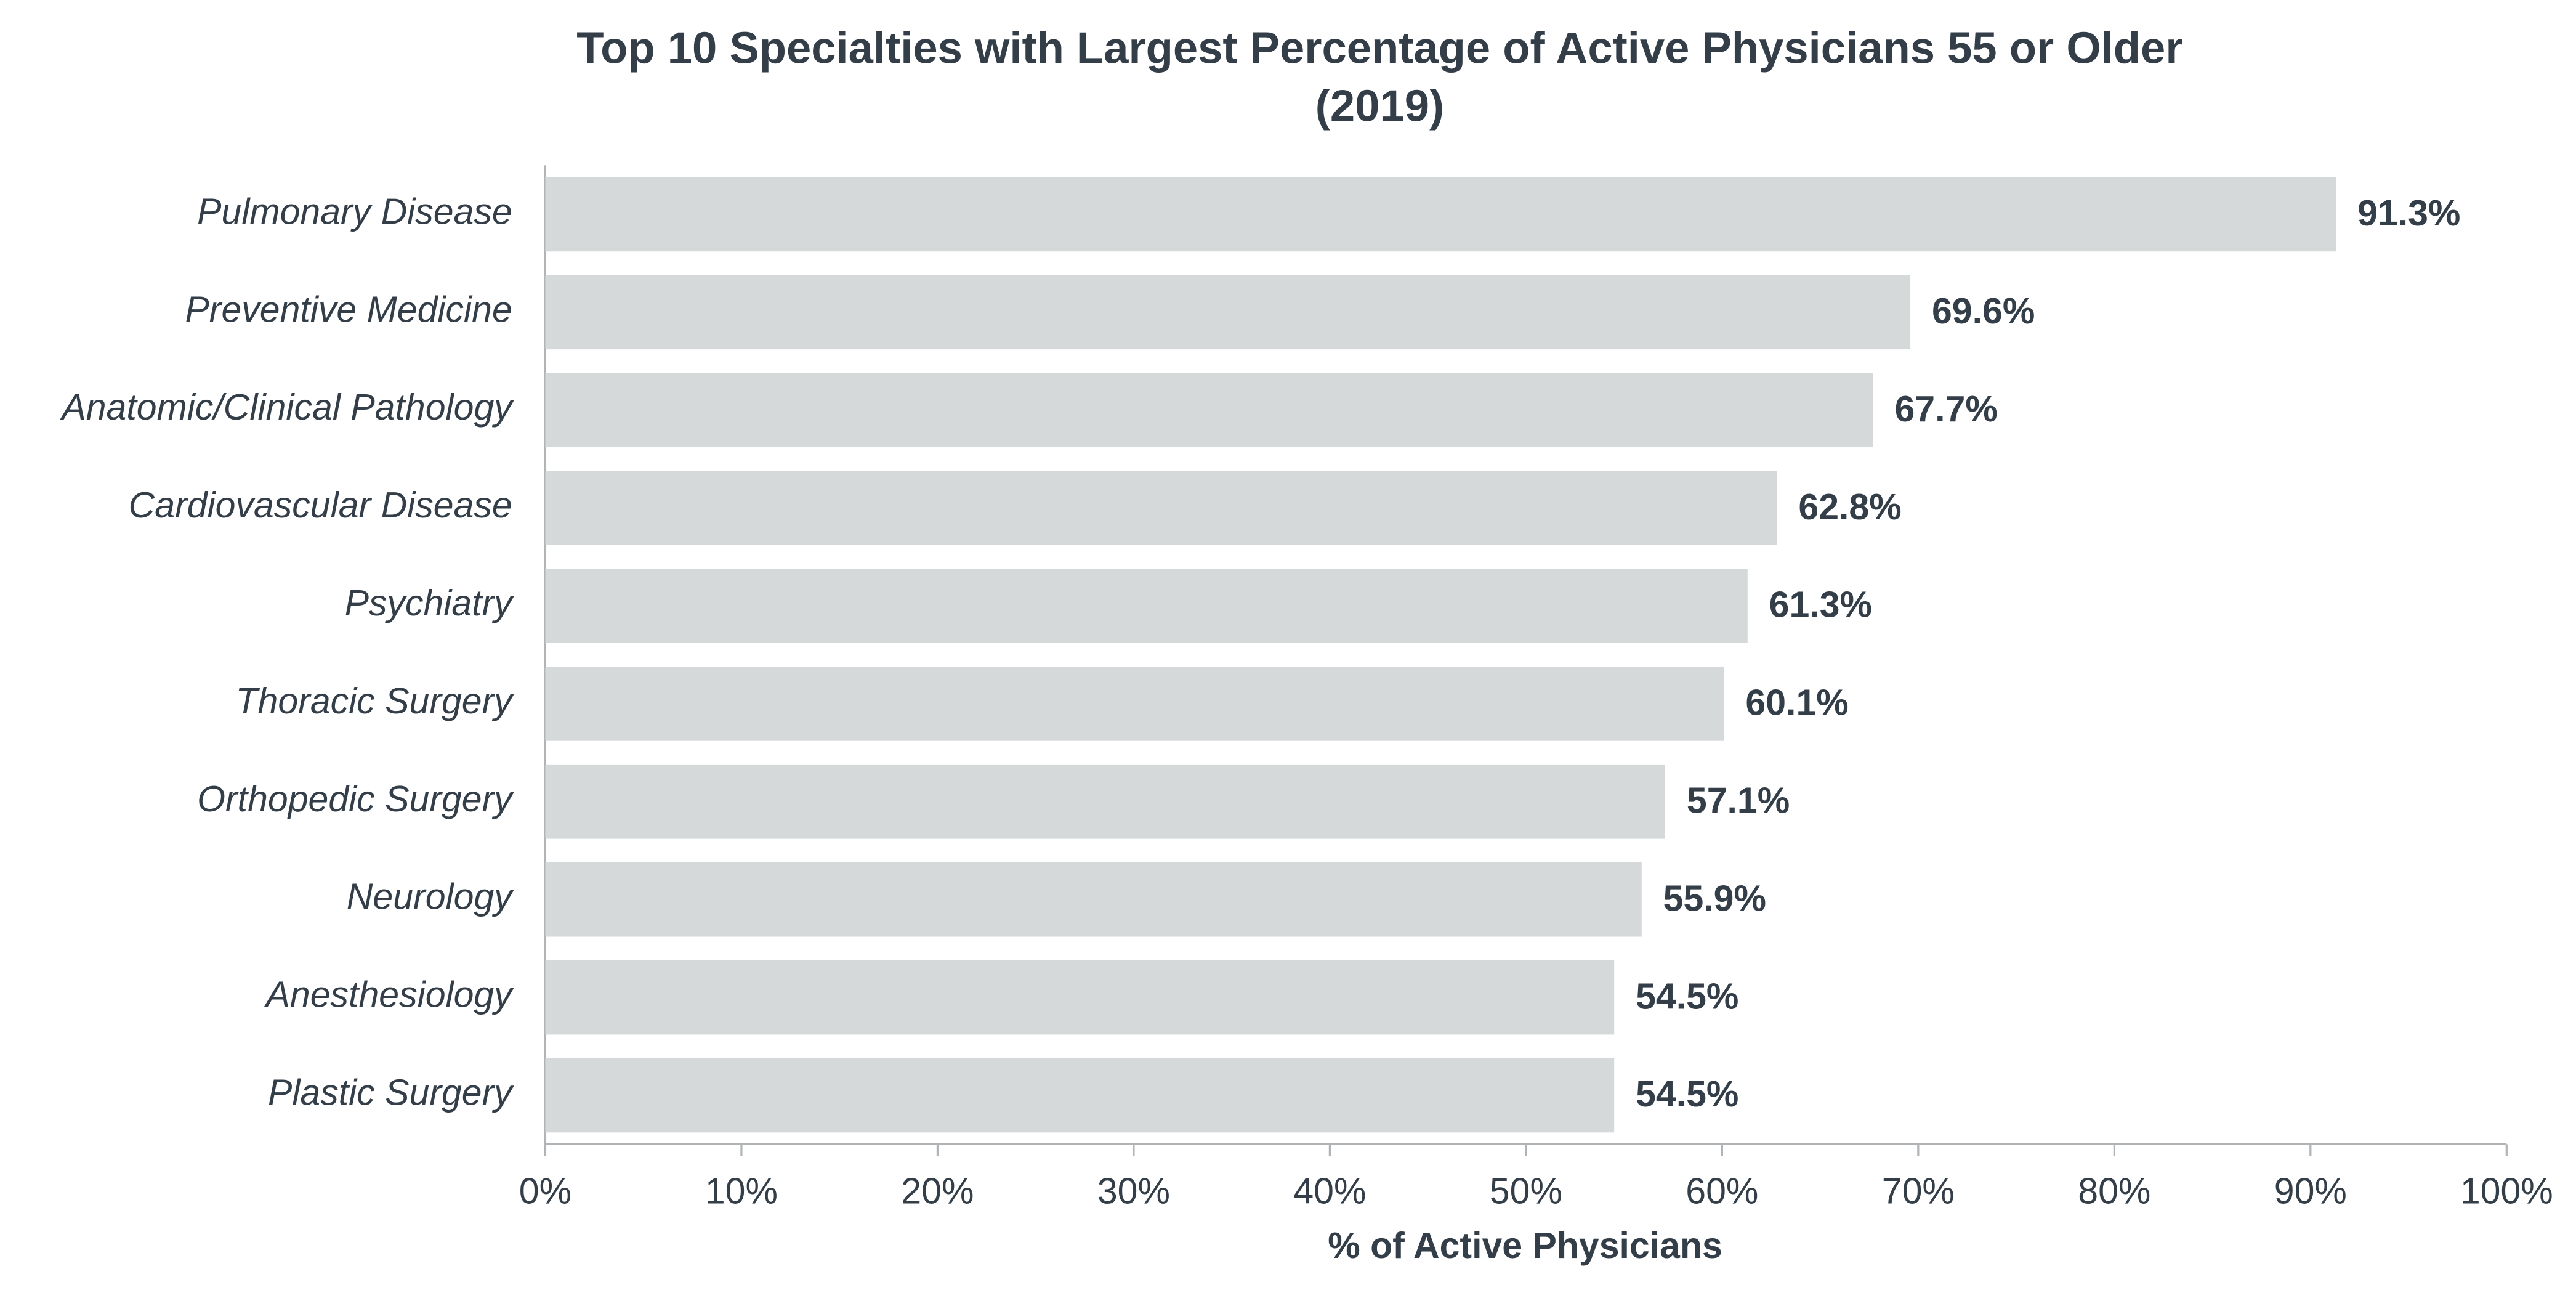 The image size is (2576, 1298). I want to click on x-tick-label: 30%, so click(1133, 1190).